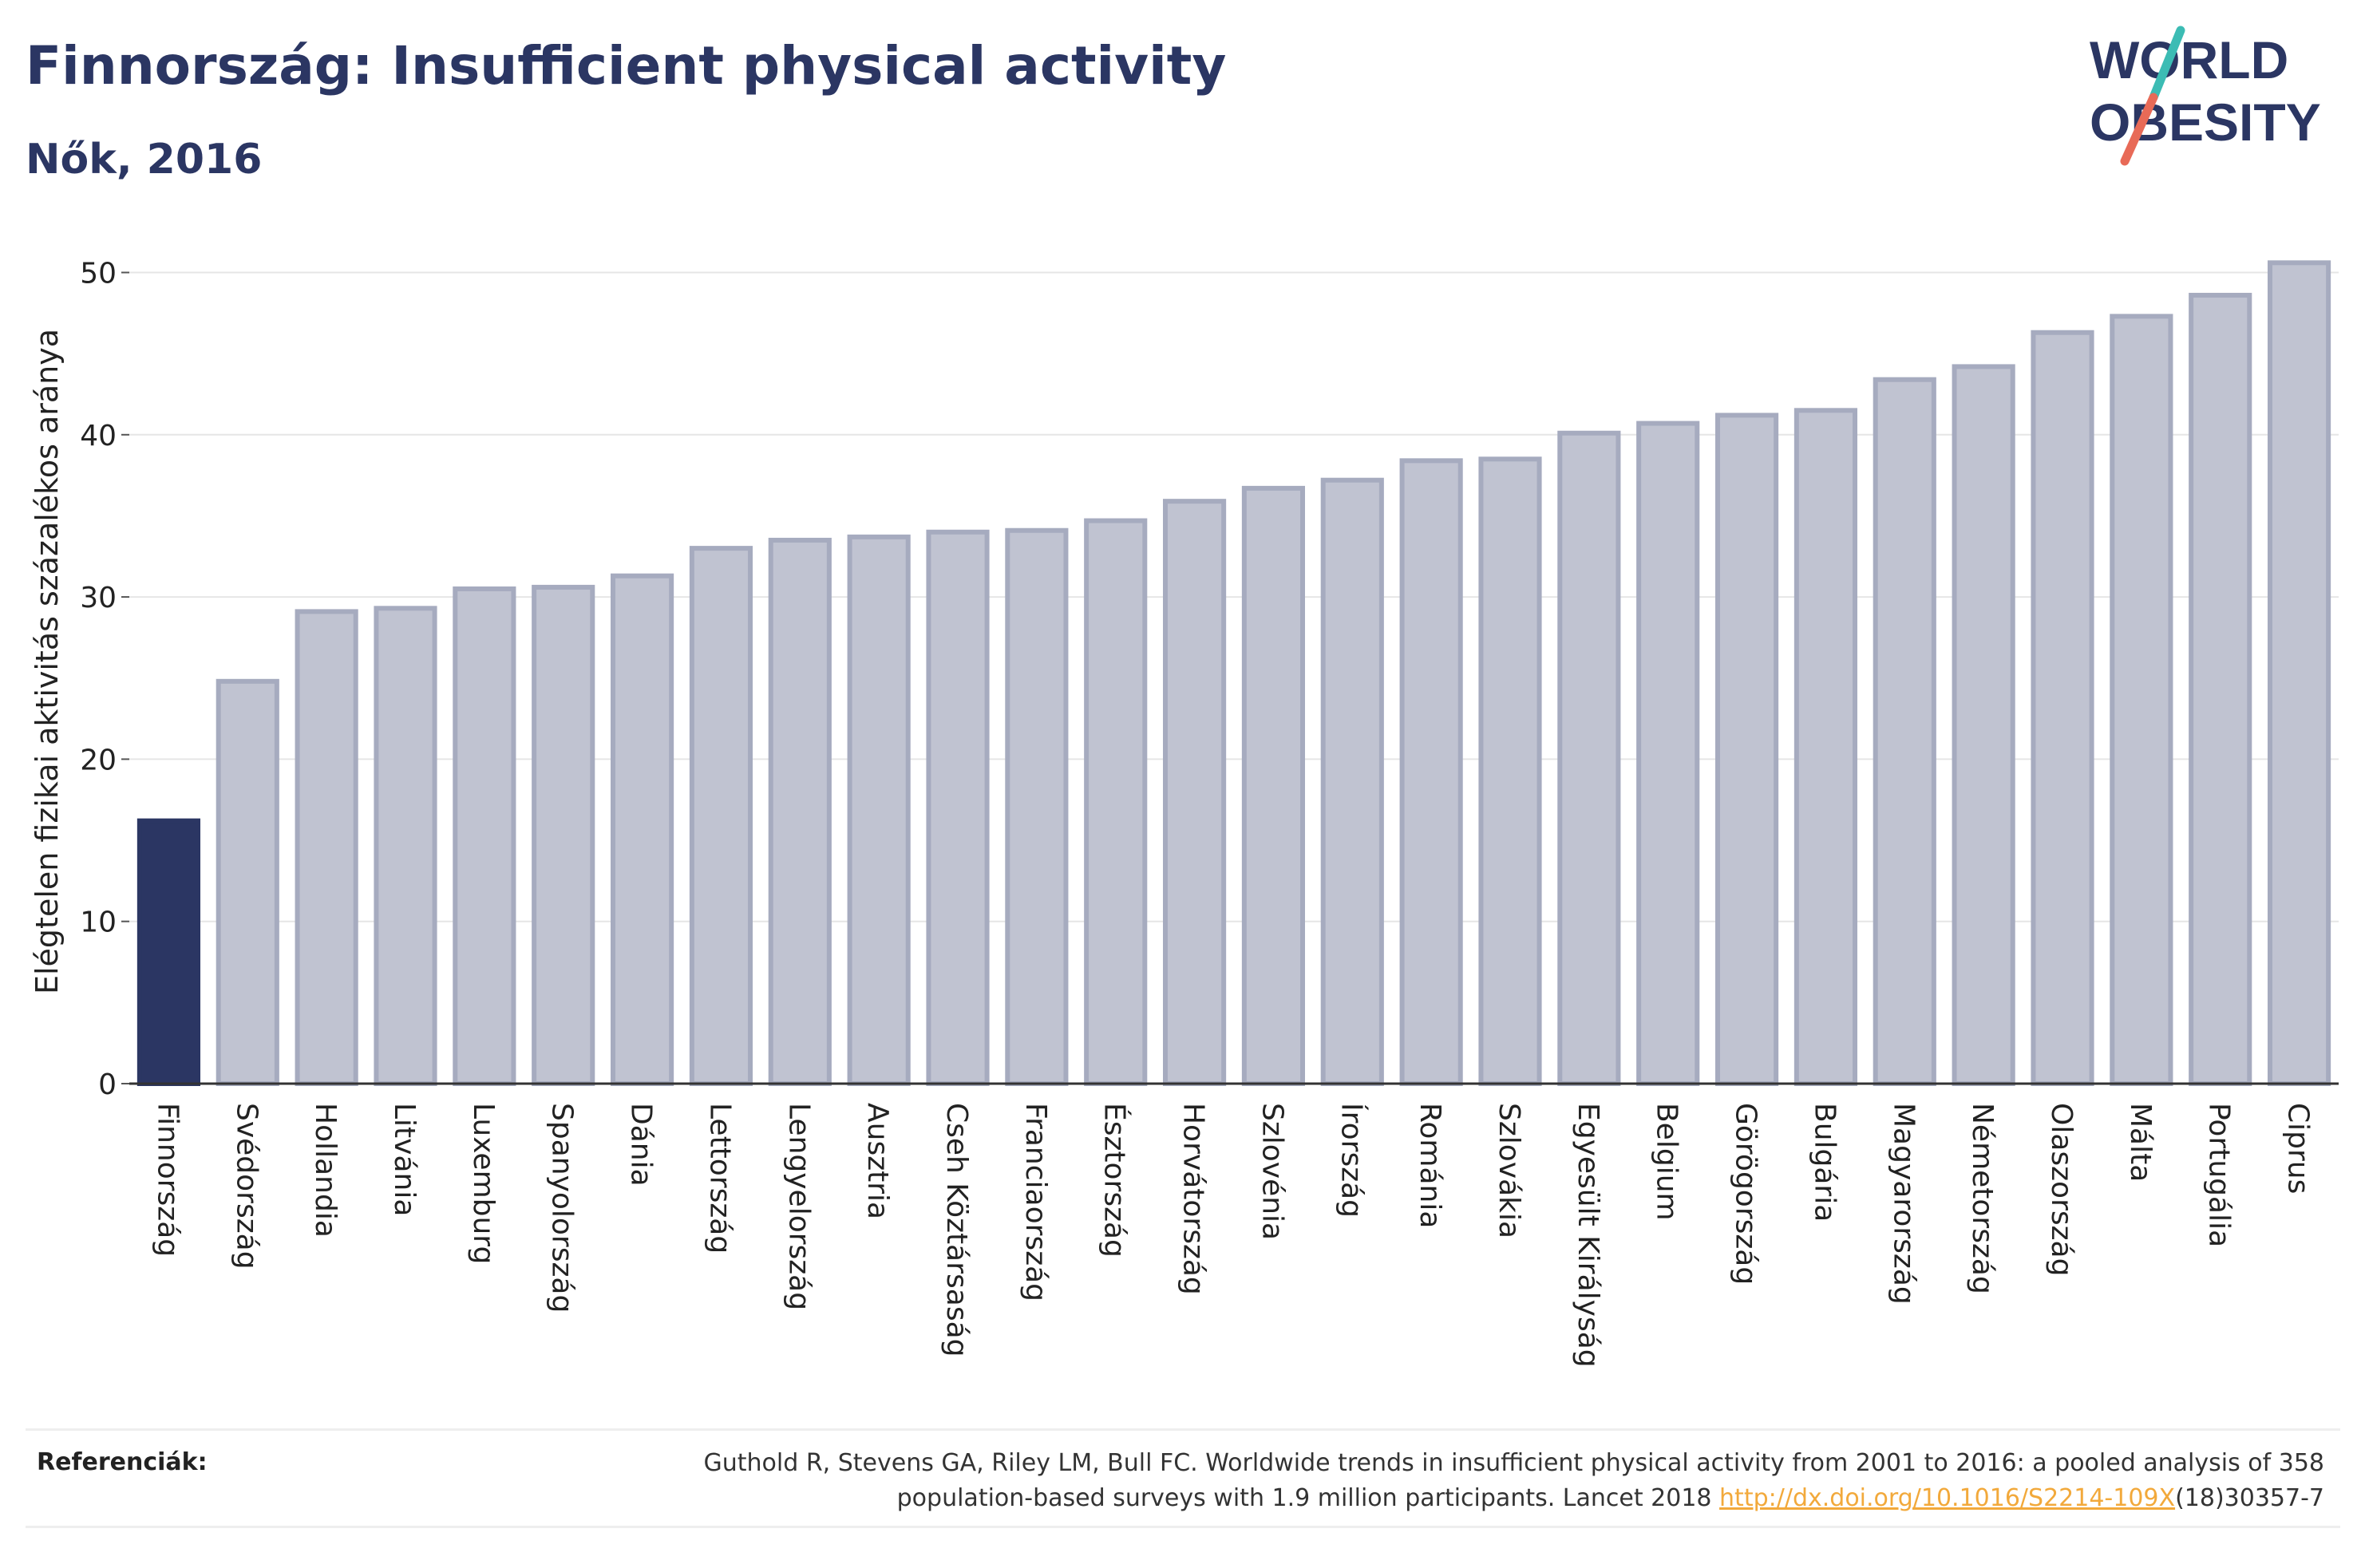 The width and height of the screenshot is (2361, 1568). I want to click on y-tick-label: 10, so click(98, 922).